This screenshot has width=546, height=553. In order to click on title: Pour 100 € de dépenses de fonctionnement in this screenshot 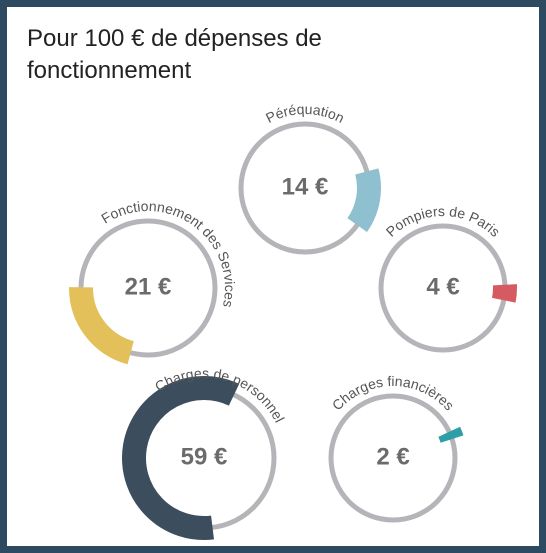, I will do `click(174, 54)`.